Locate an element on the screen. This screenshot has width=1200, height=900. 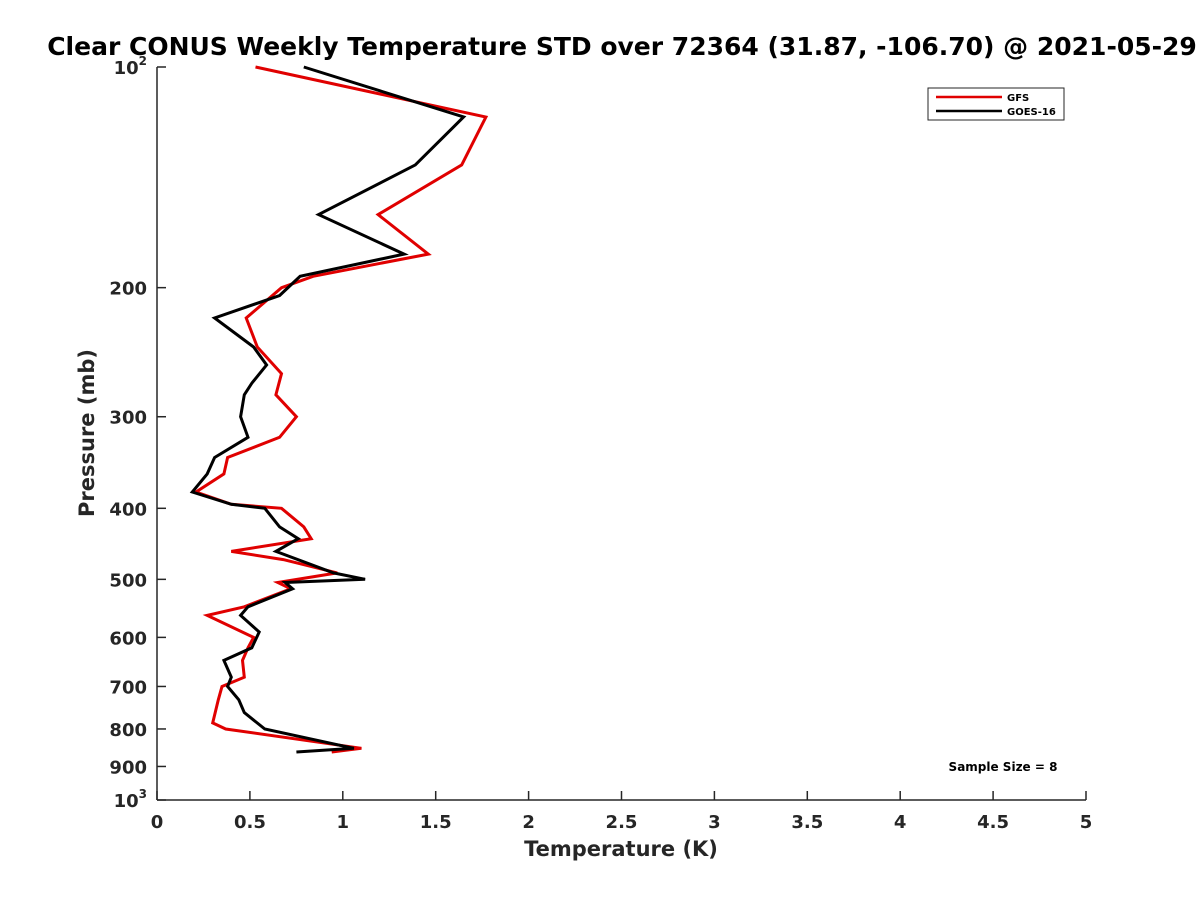
x-tick-label: 0.5 is located at coordinates (250, 822).